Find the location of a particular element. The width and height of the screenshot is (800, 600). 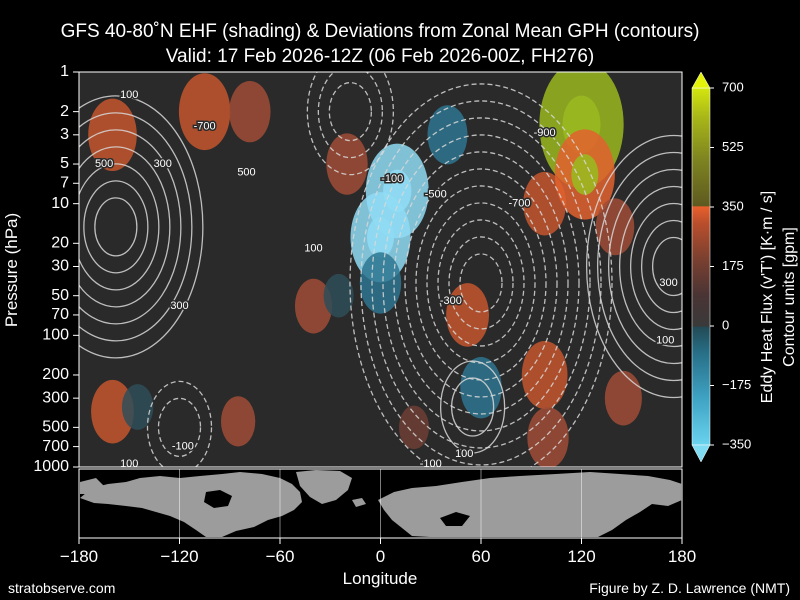

contour-label-8: -900 is located at coordinates (545, 133).